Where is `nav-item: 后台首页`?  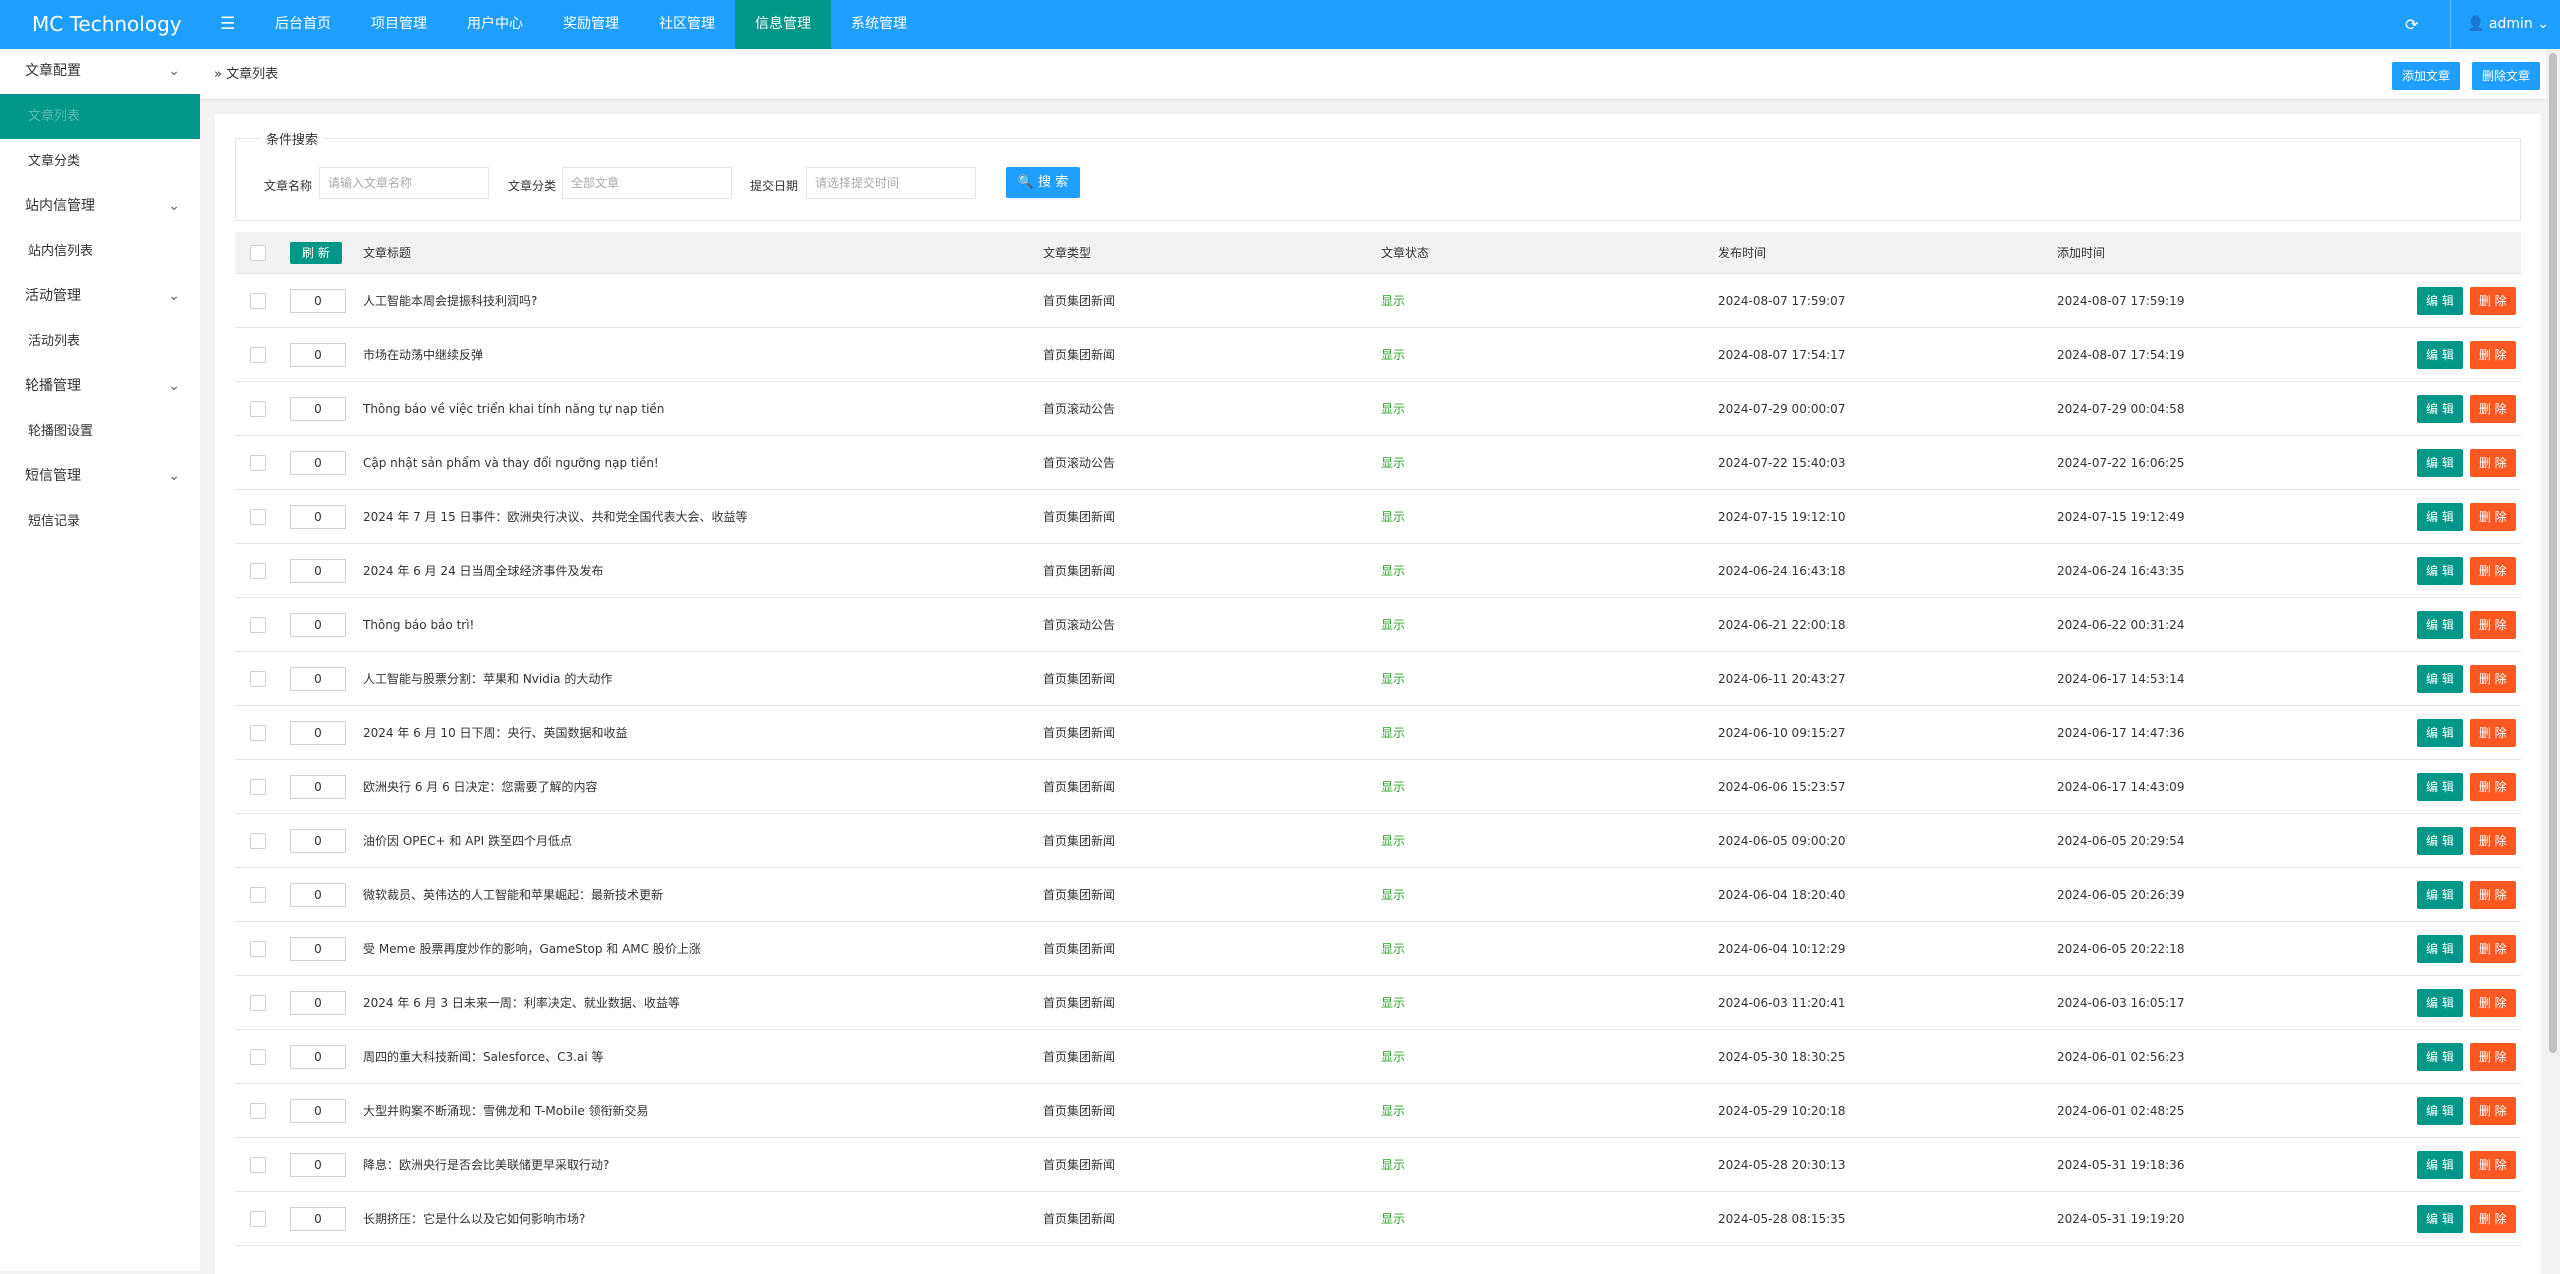 nav-item: 后台首页 is located at coordinates (303, 24).